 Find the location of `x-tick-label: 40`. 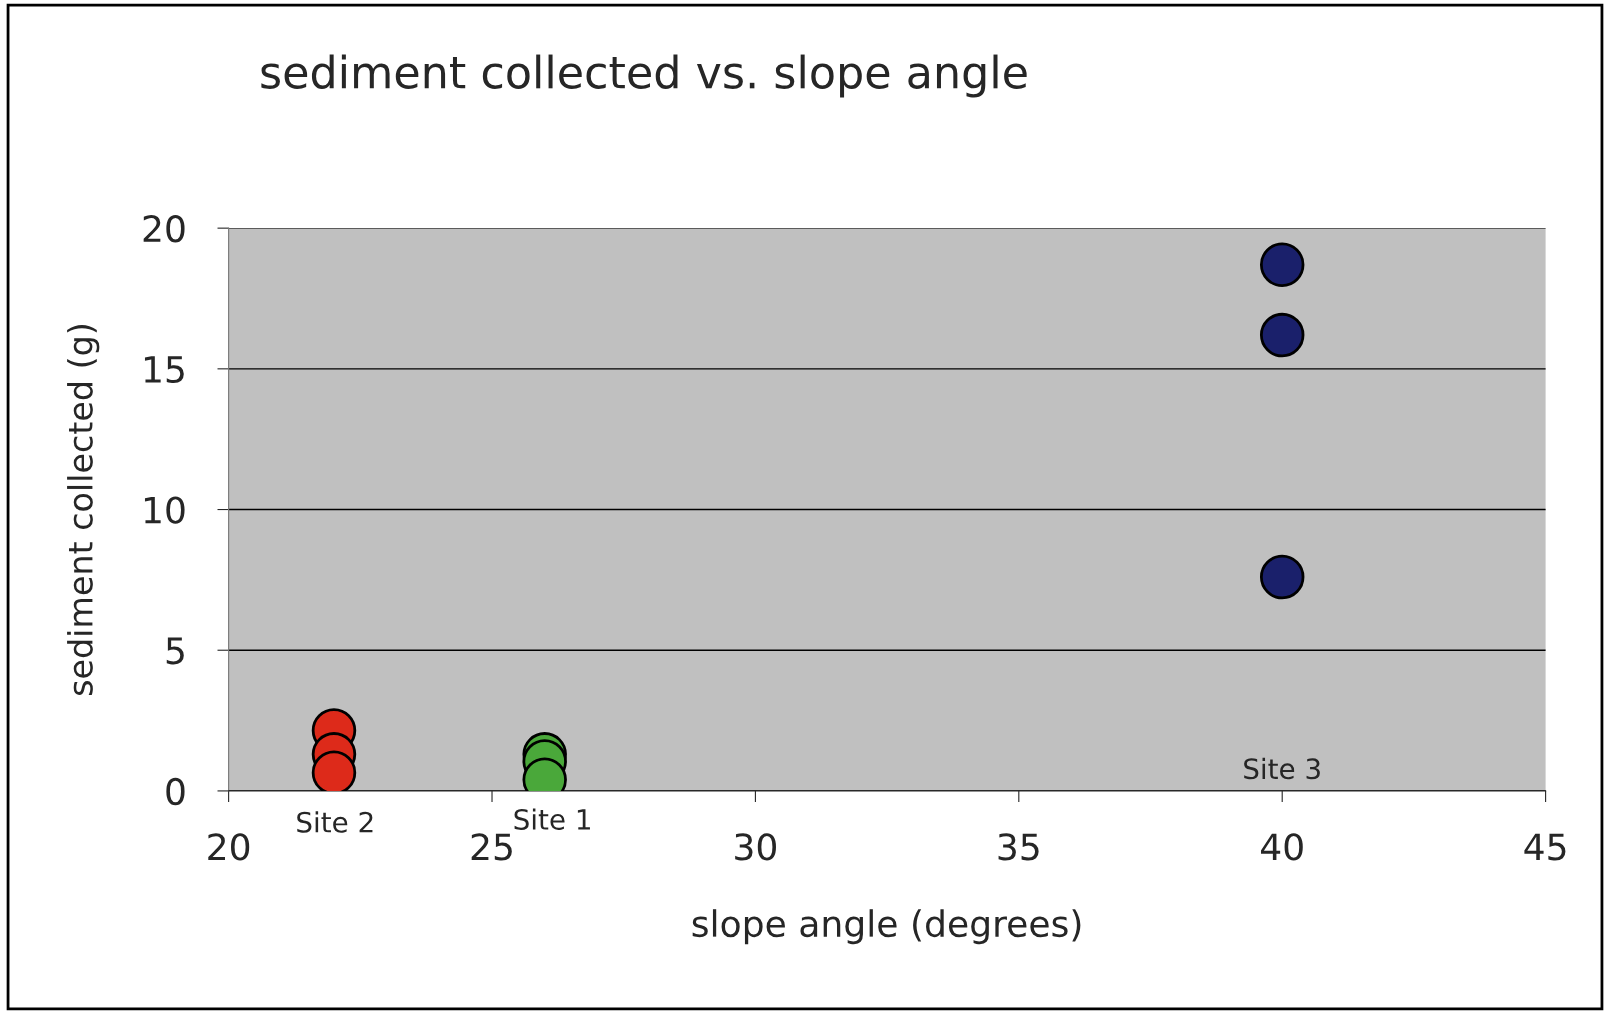

x-tick-label: 40 is located at coordinates (1281, 847).